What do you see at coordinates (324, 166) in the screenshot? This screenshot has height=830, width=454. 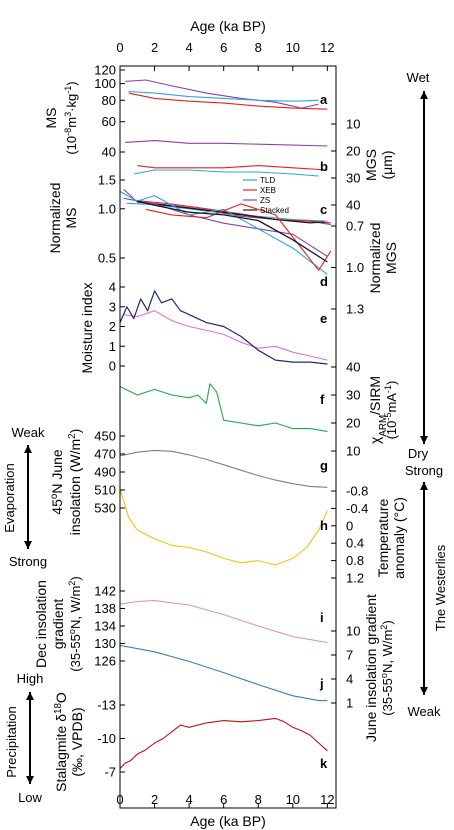 I see `panel-letter-b: b` at bounding box center [324, 166].